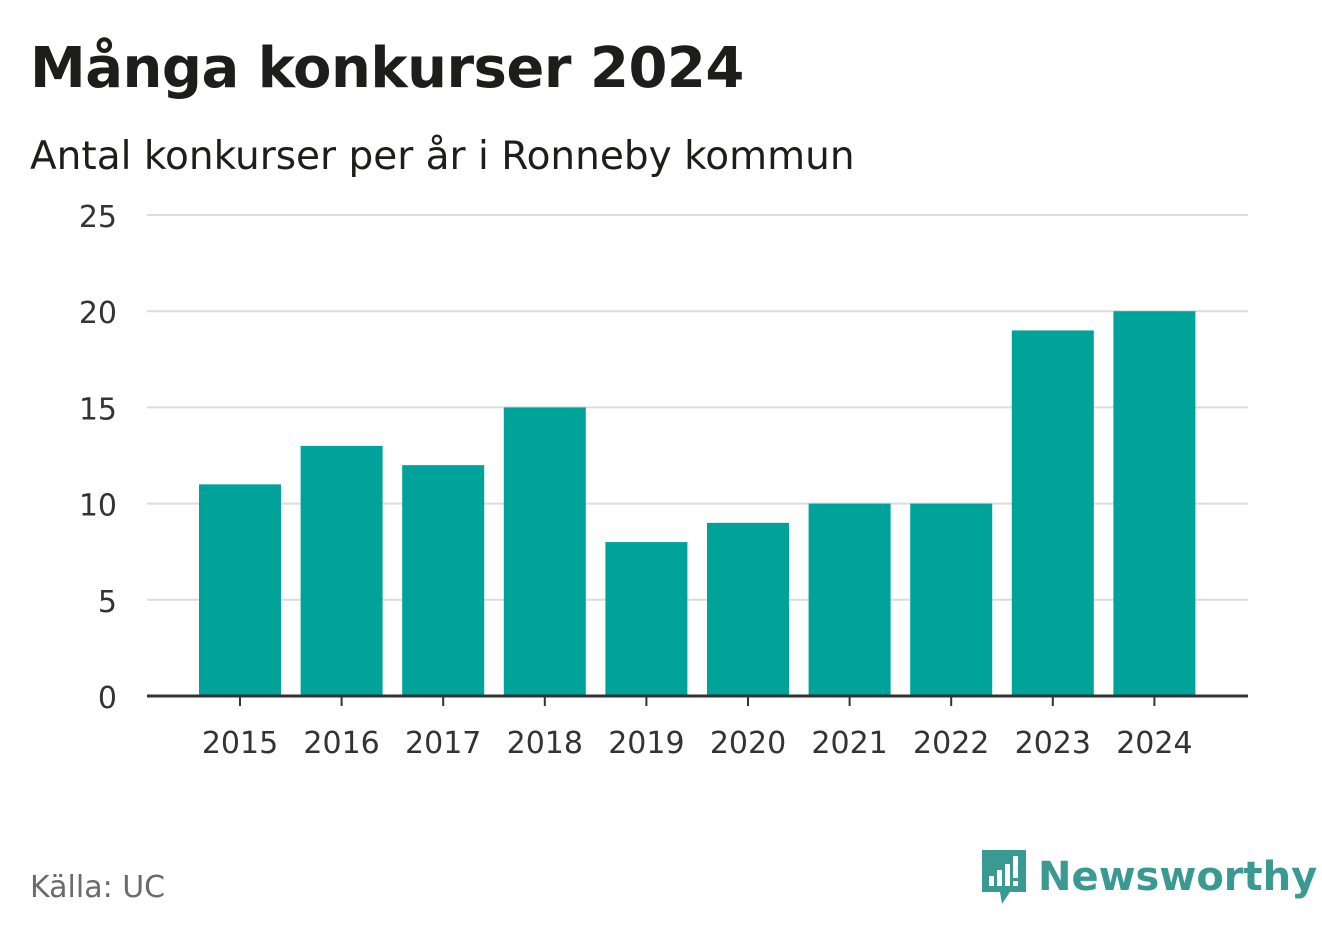 The image size is (1322, 939). Describe the element at coordinates (341, 743) in the screenshot. I see `x-tick-label-2016: 2016` at that location.